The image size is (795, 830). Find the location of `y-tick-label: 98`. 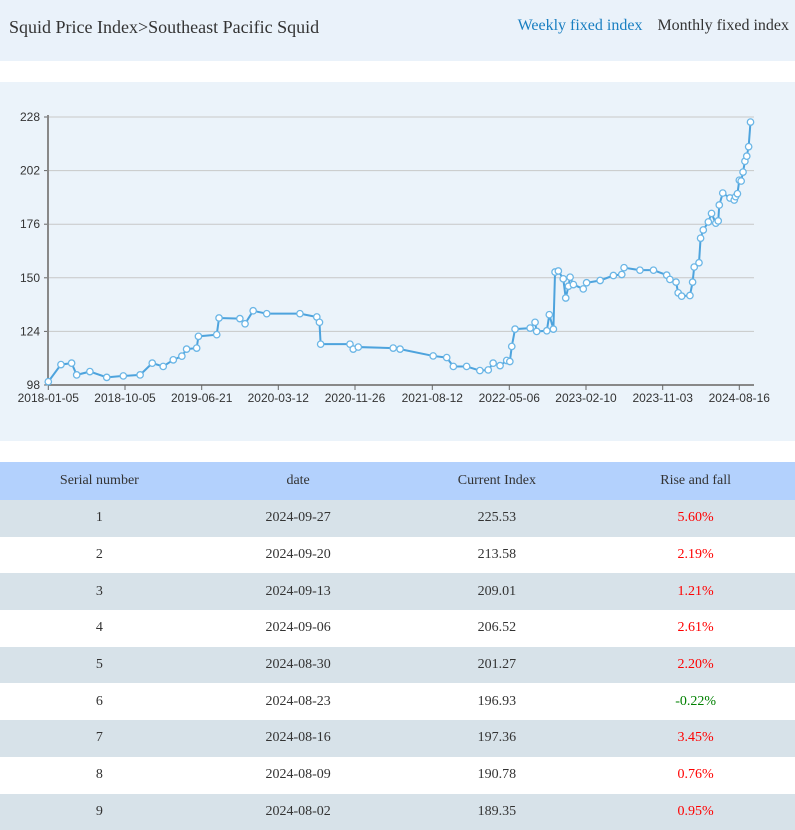

y-tick-label: 98 is located at coordinates (34, 385).